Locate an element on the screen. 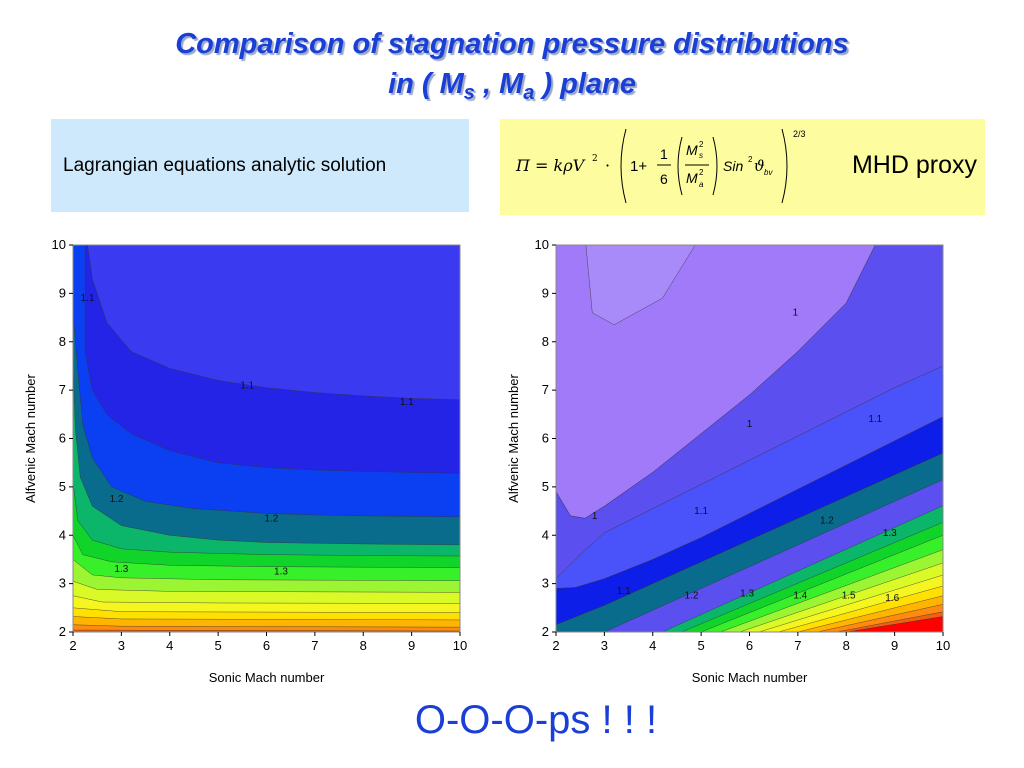 This screenshot has height=768, width=1024. formula-outer-exp: 2/3 is located at coordinates (799, 134).